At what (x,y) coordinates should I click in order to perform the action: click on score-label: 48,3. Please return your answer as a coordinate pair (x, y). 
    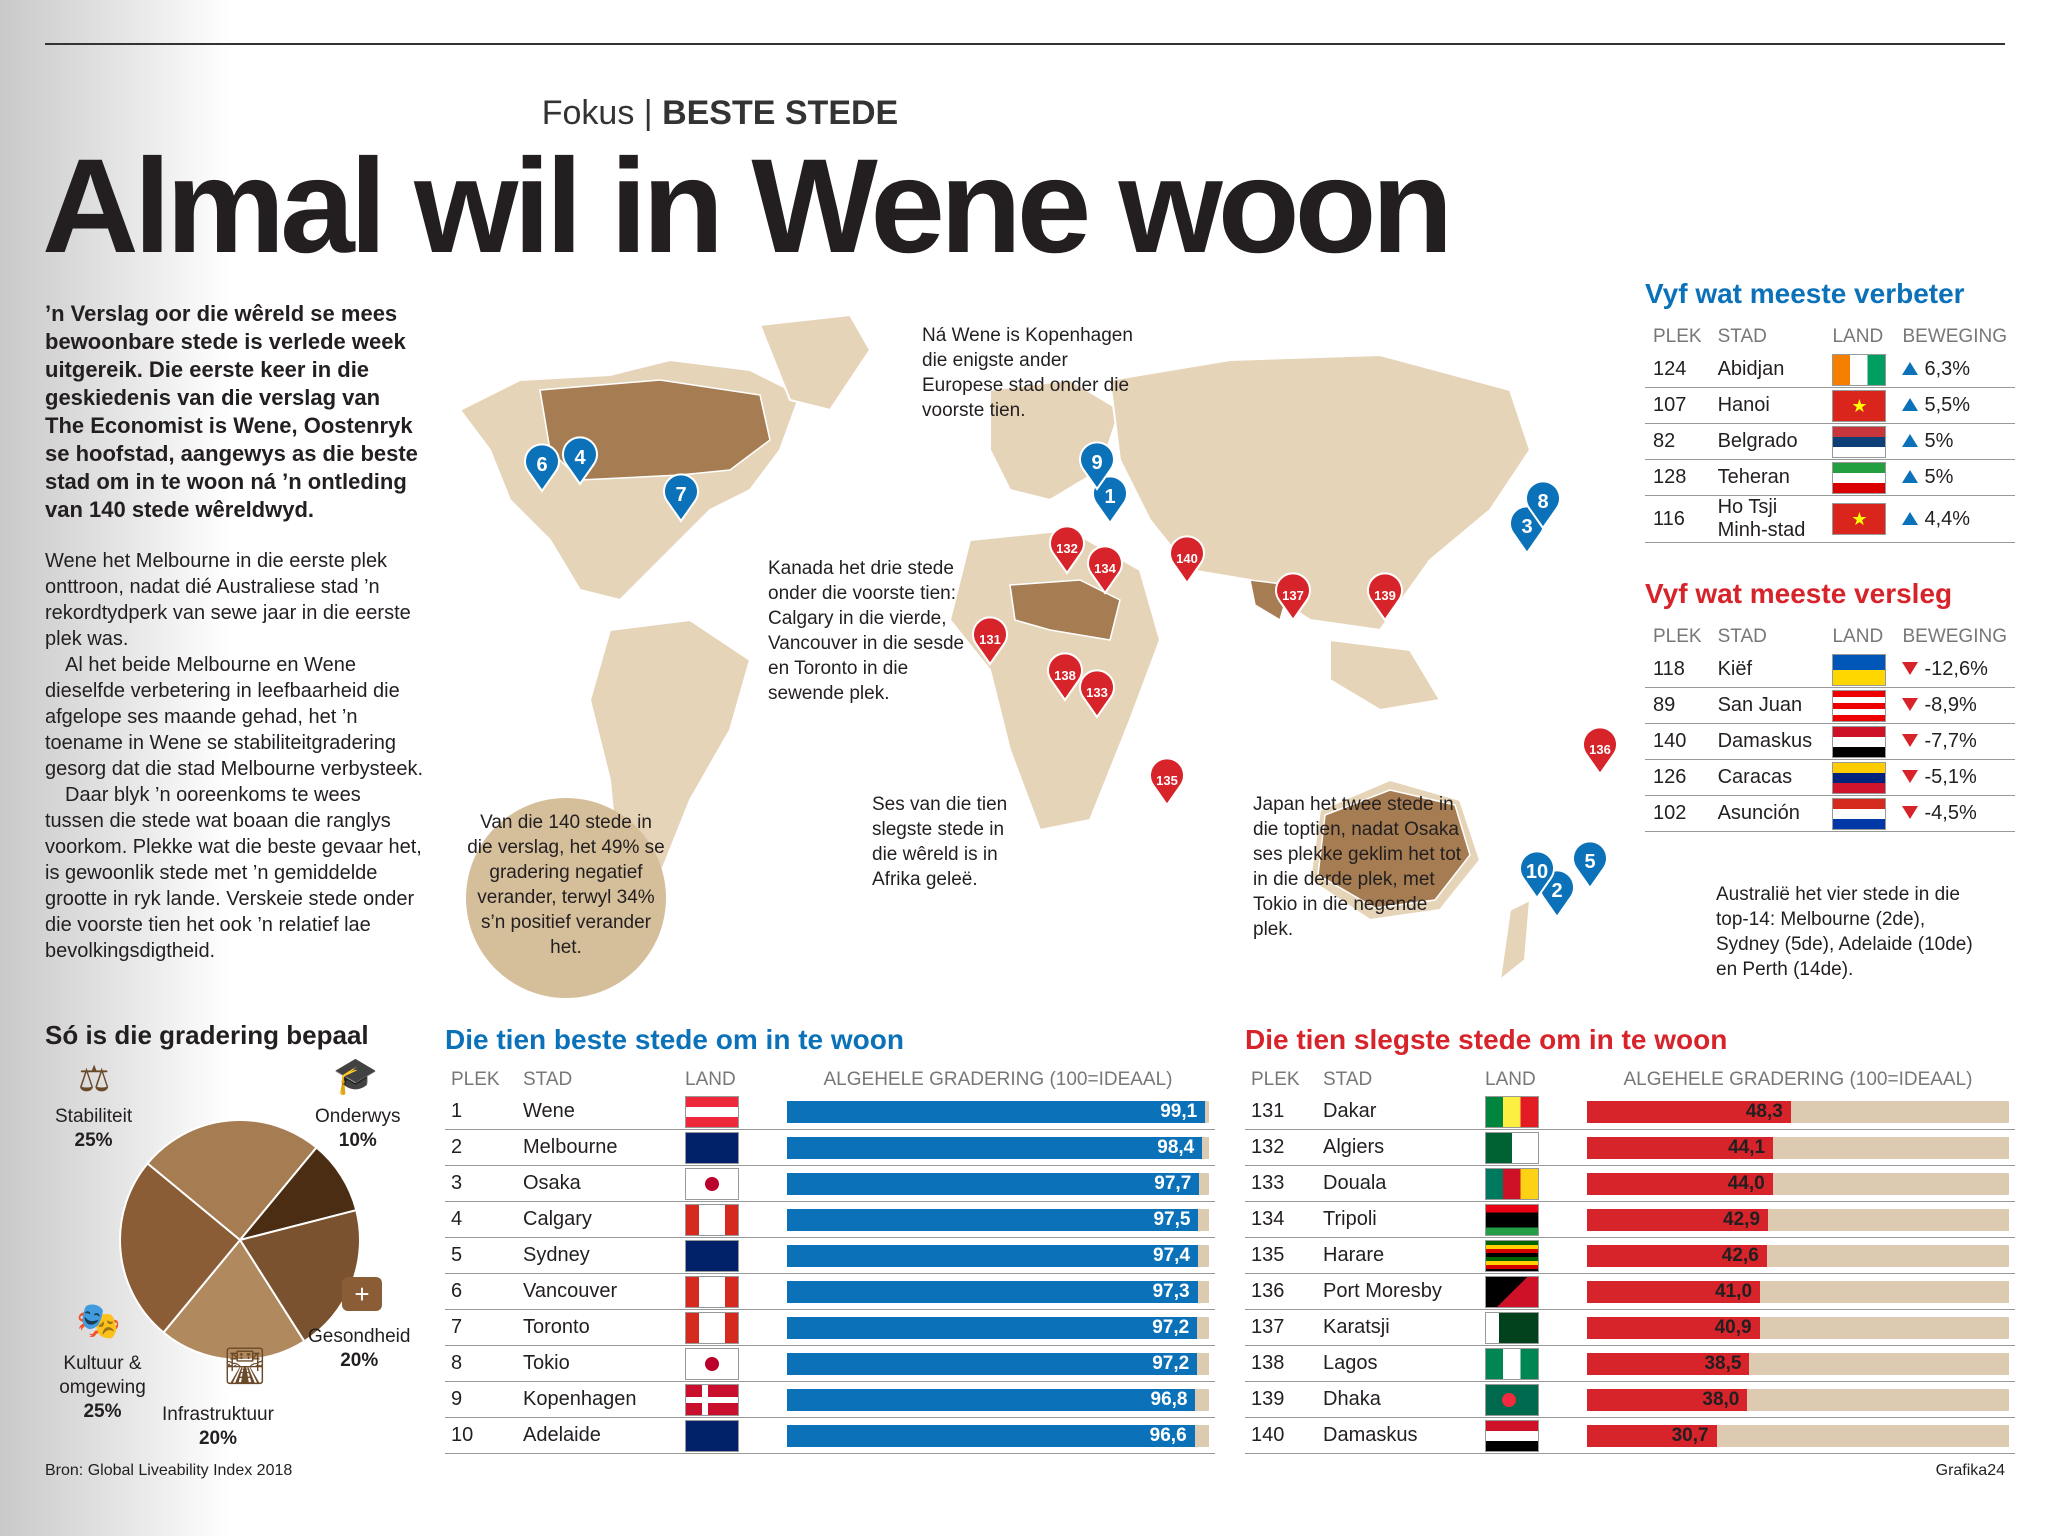
    Looking at the image, I should click on (1764, 1111).